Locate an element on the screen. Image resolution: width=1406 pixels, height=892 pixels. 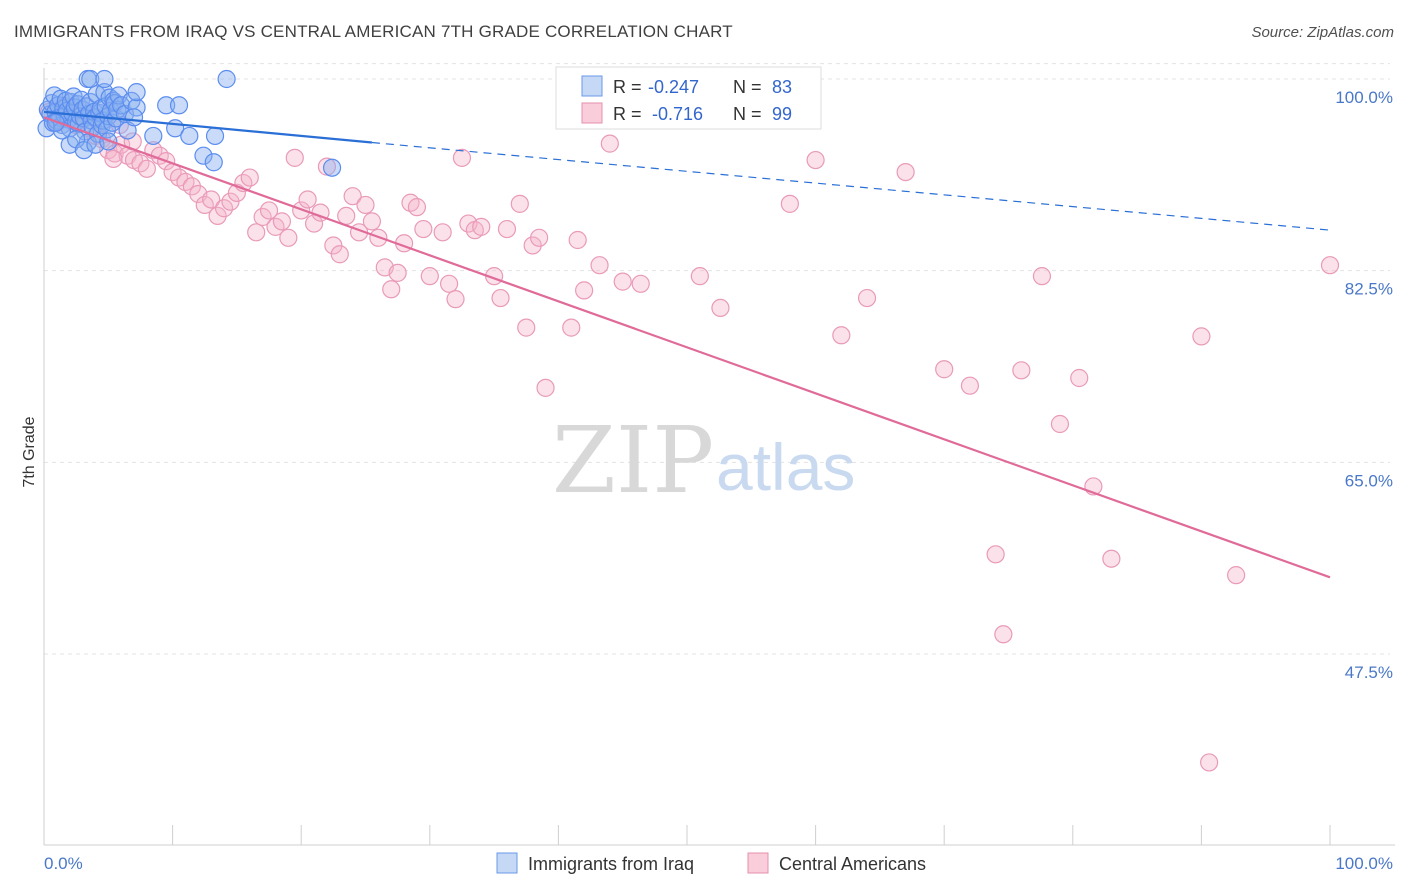
legend-swatch-iraq is located at coordinates (507, 863).